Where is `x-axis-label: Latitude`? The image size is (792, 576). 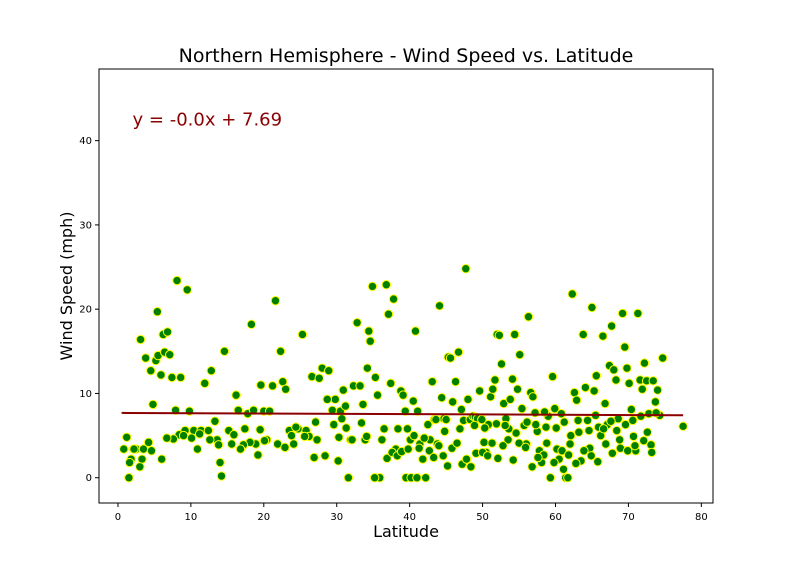 x-axis-label: Latitude is located at coordinates (406, 531).